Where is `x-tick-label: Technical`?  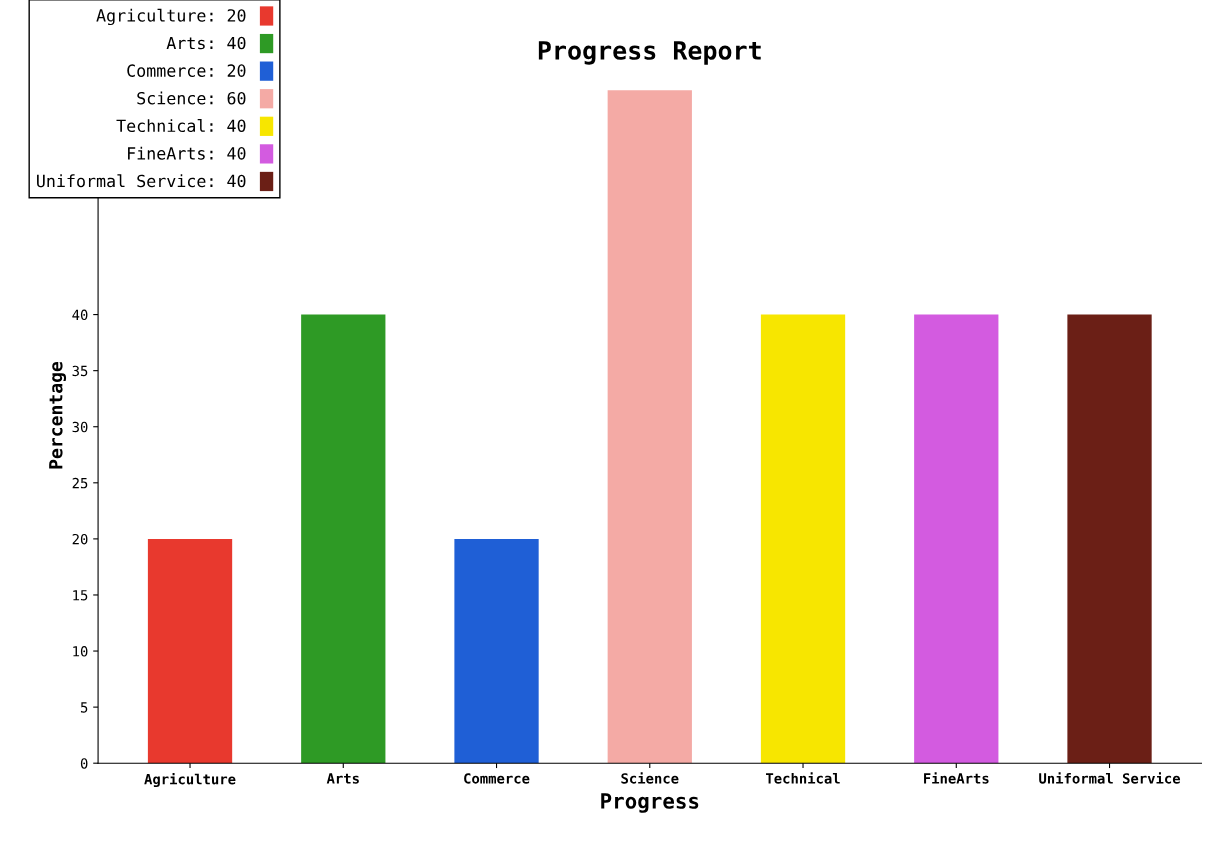
x-tick-label: Technical is located at coordinates (803, 778).